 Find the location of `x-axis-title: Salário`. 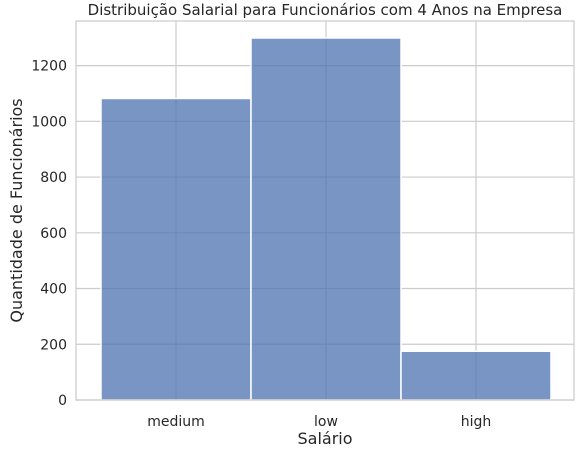

x-axis-title: Salário is located at coordinates (324, 438).